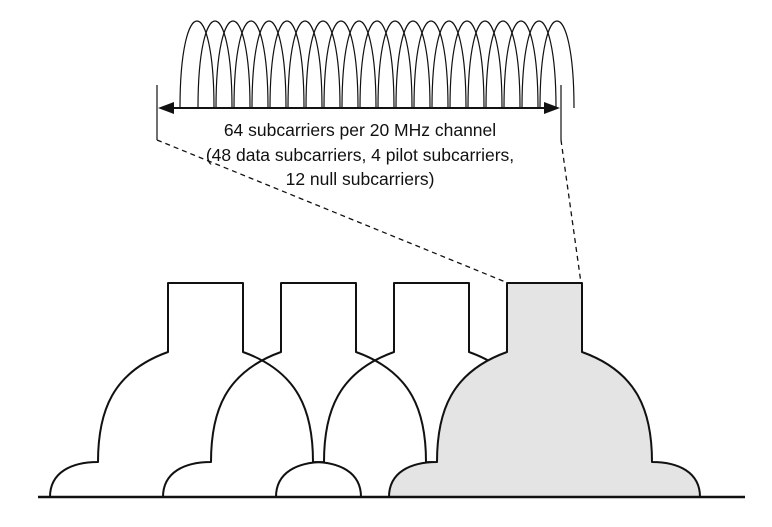 This screenshot has width=772, height=527. What do you see at coordinates (360, 179) in the screenshot?
I see `subcarrier-caption-line3: 12 null subcarriers)` at bounding box center [360, 179].